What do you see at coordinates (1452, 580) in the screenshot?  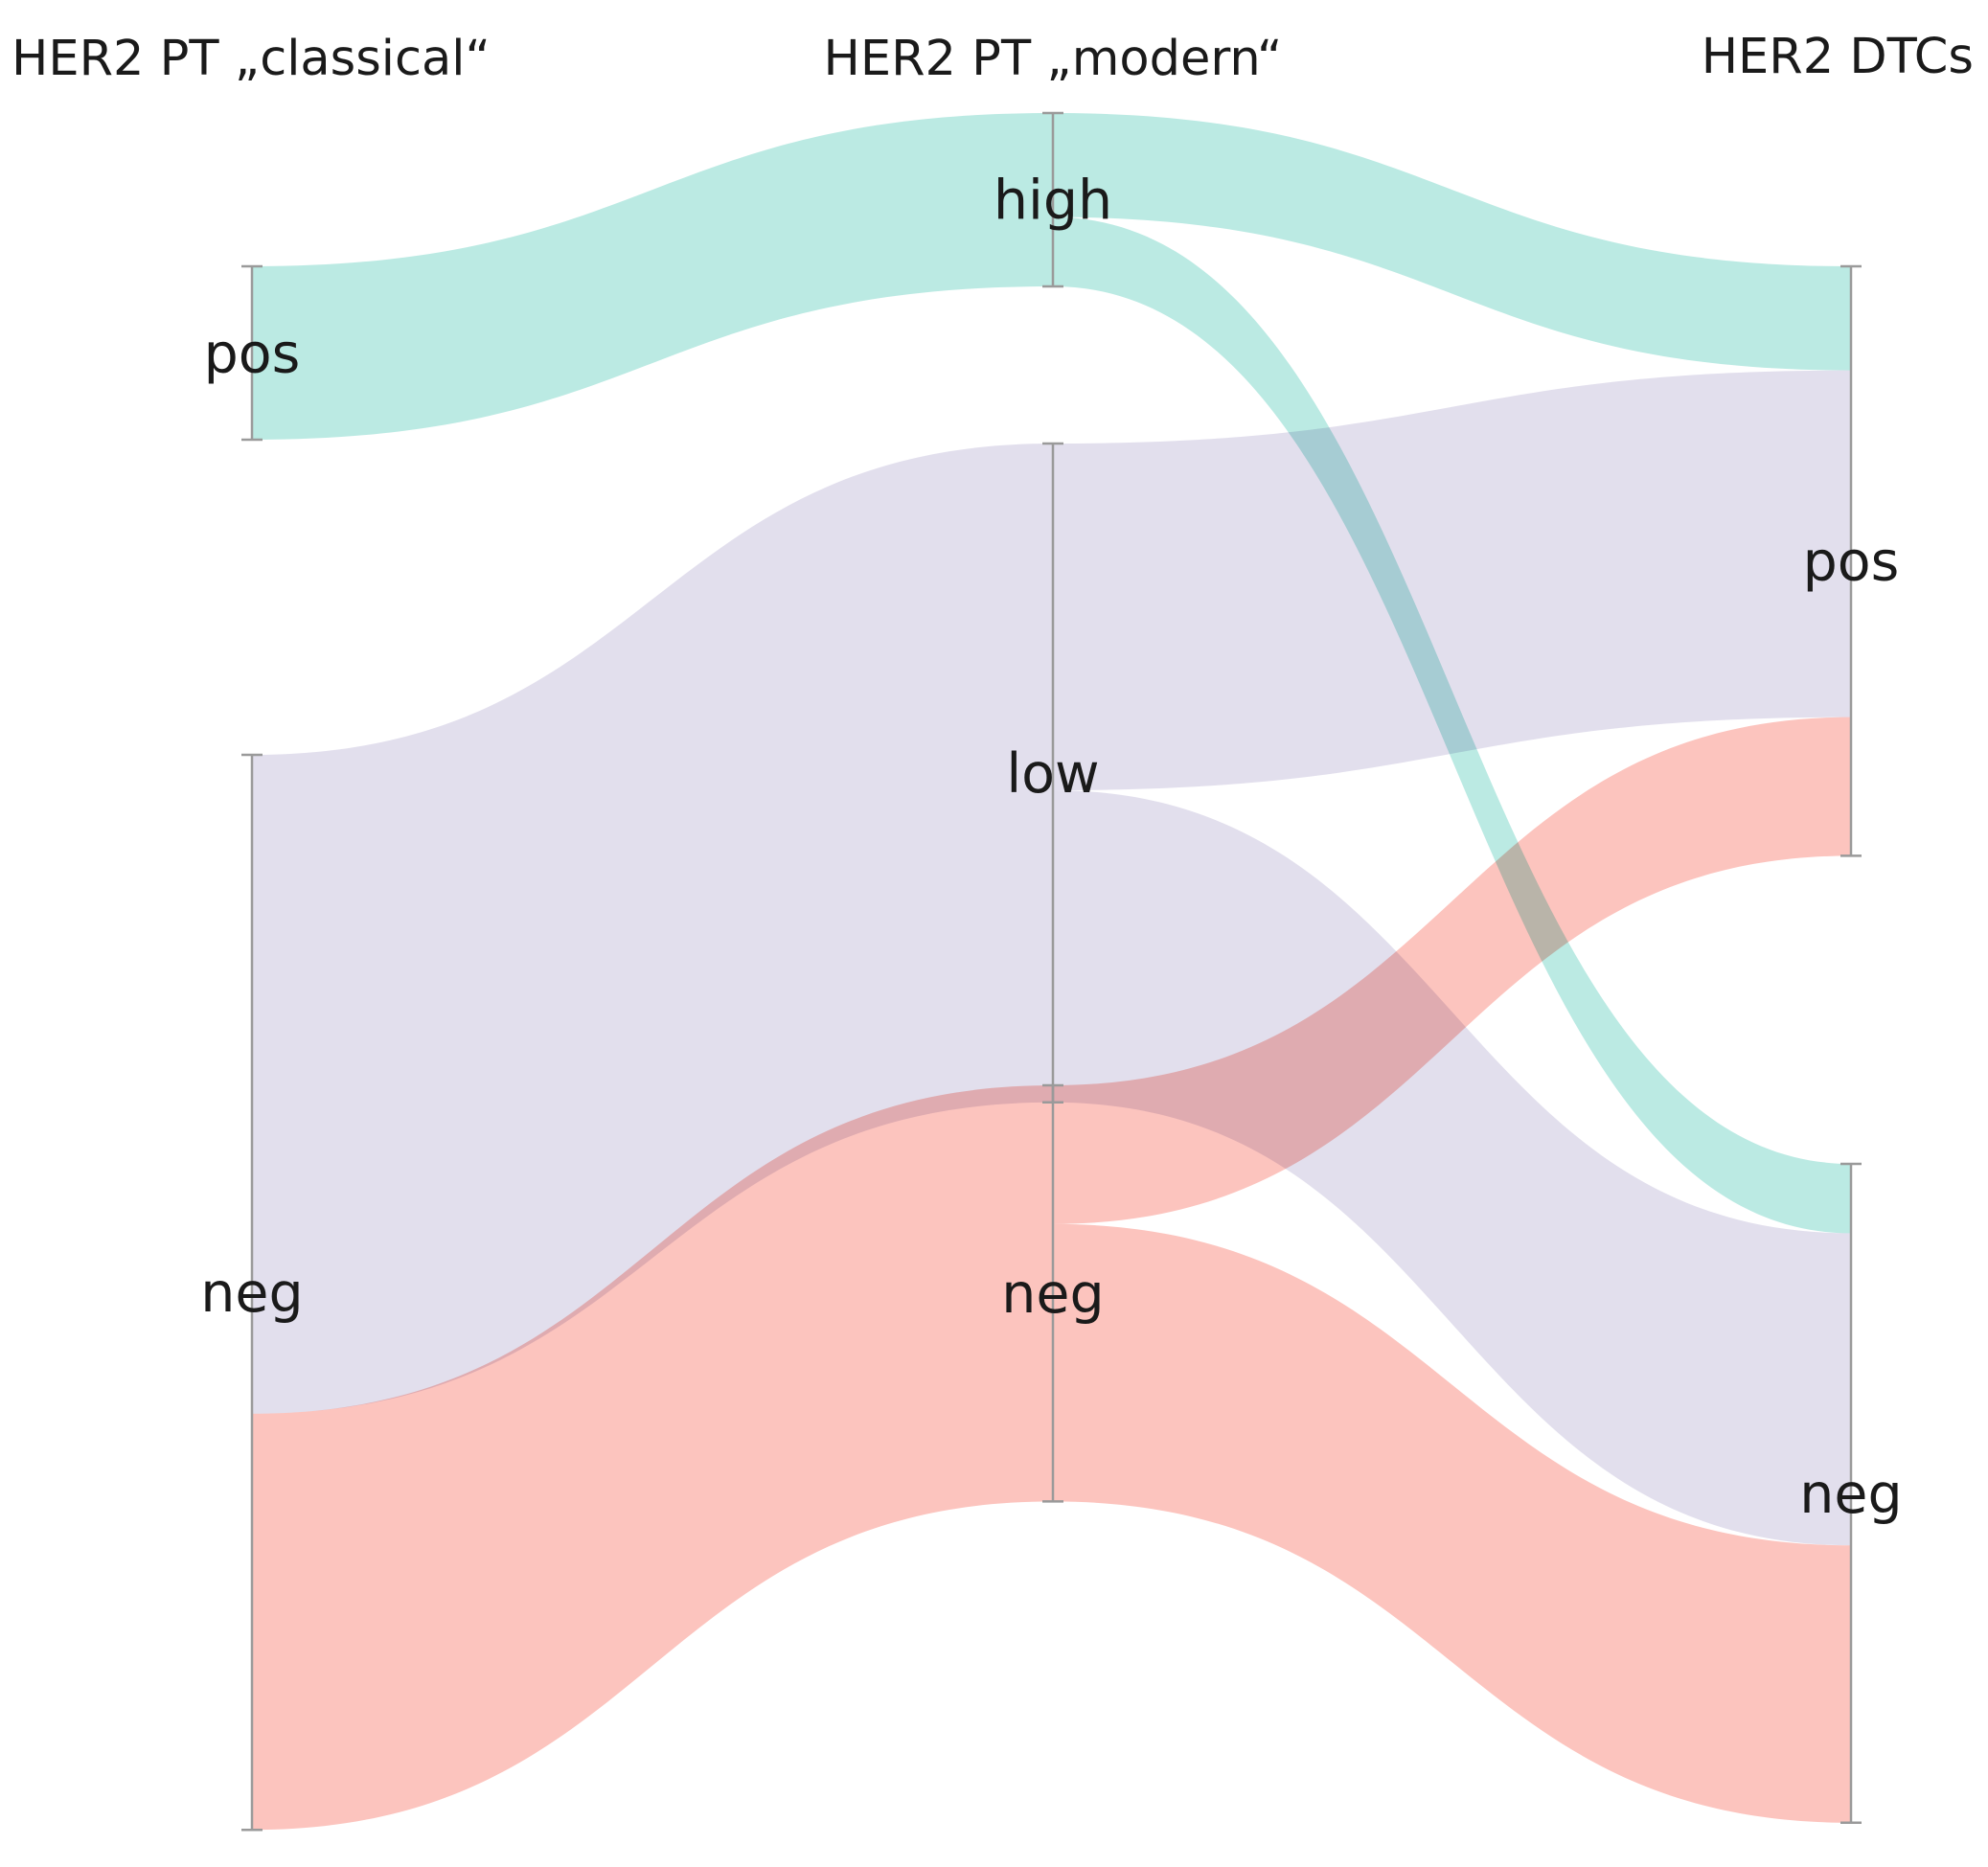 I see `link-modern-low-to-dtc-pos` at bounding box center [1452, 580].